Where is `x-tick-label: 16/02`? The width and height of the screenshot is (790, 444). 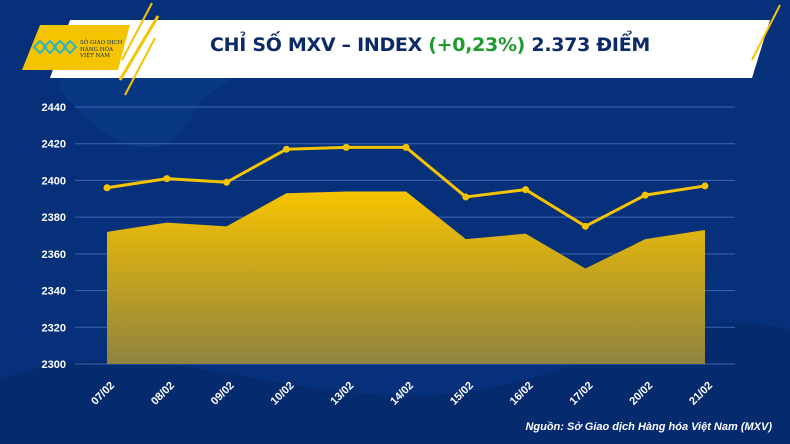
x-tick-label: 16/02 is located at coordinates (522, 394).